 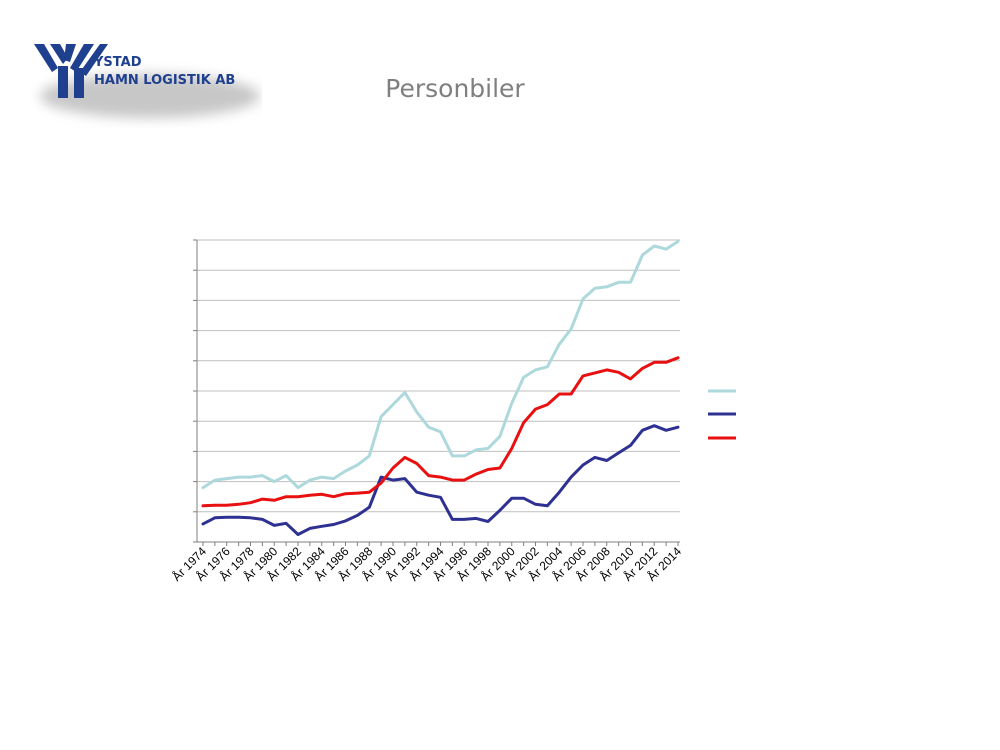 I want to click on chart-title: Personbiler, so click(x=455, y=88).